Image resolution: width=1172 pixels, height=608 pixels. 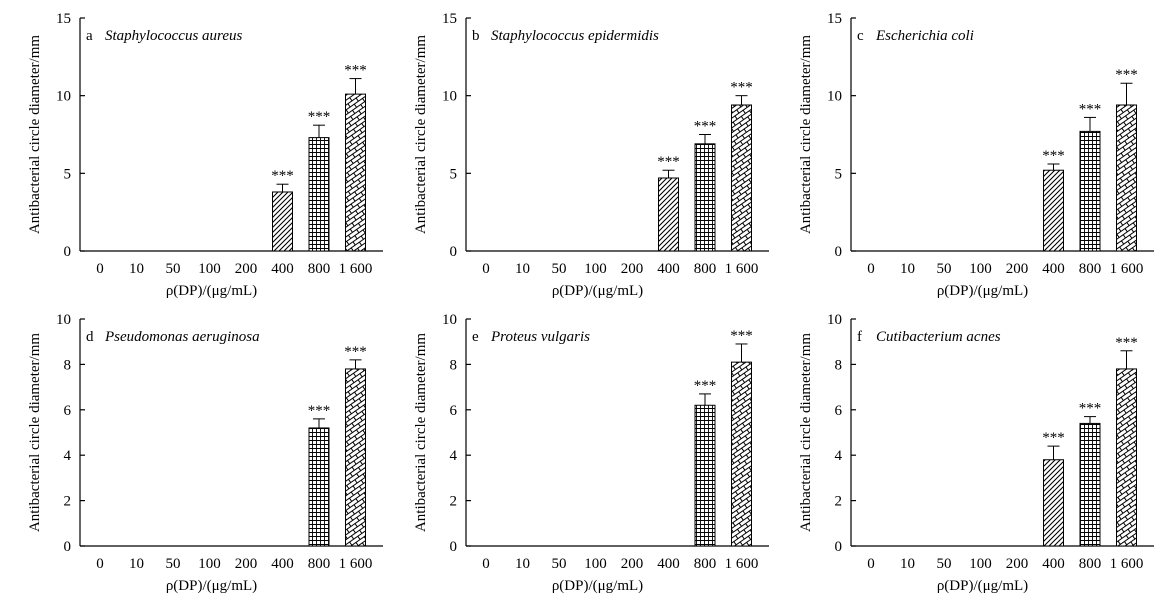 I want to click on panel-label: c, so click(x=860, y=36).